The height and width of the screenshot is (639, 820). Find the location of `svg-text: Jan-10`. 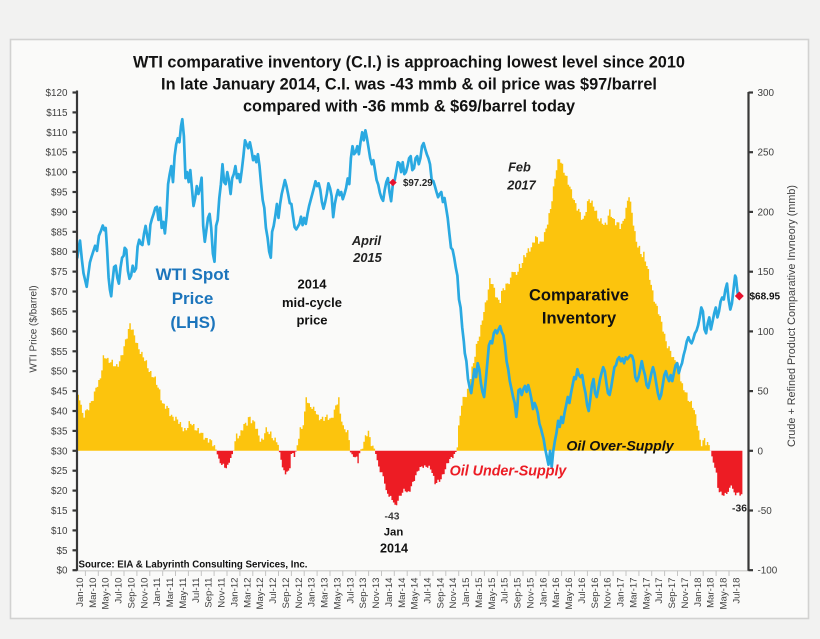

svg-text: Jan-10 is located at coordinates (80, 592).